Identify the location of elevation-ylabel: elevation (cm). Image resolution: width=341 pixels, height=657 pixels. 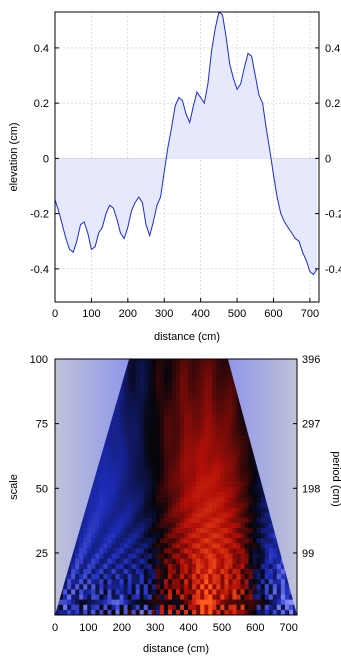
(14, 156).